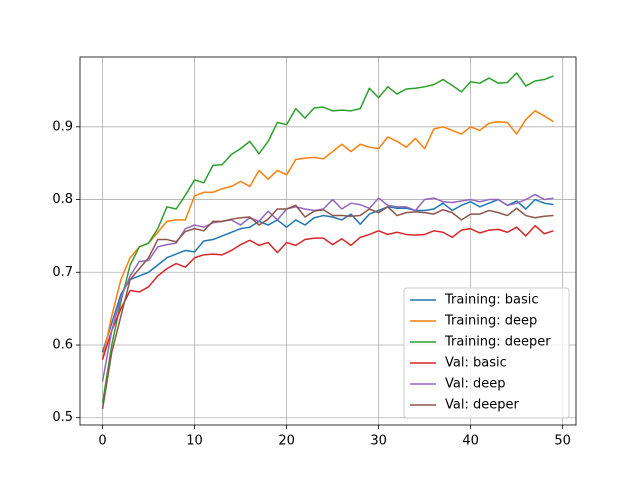  Describe the element at coordinates (491, 300) in the screenshot. I see `legend-label: Training: basic` at that location.